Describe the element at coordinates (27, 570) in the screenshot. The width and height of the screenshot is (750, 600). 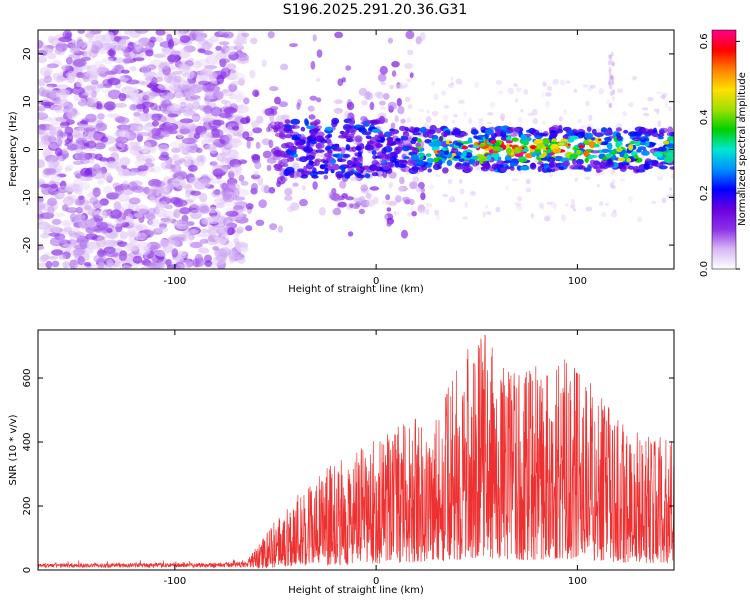
I see `y-tick-label: 0` at that location.